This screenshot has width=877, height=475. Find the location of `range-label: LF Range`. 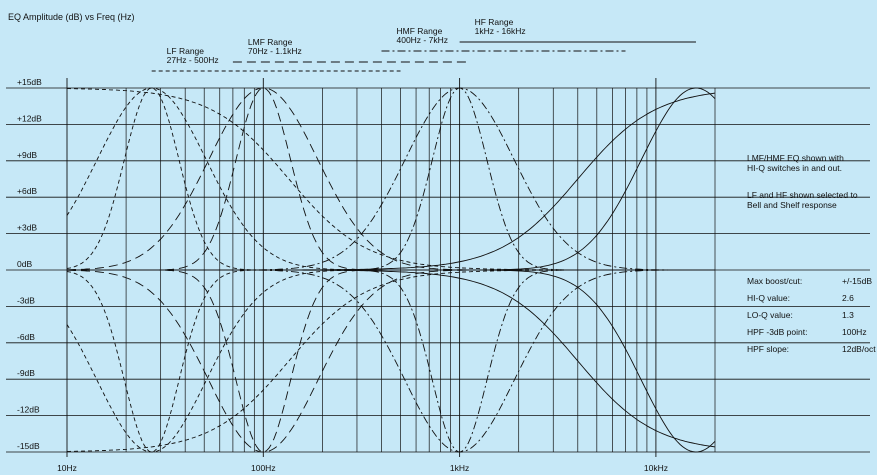

range-label: LF Range is located at coordinates (186, 51).